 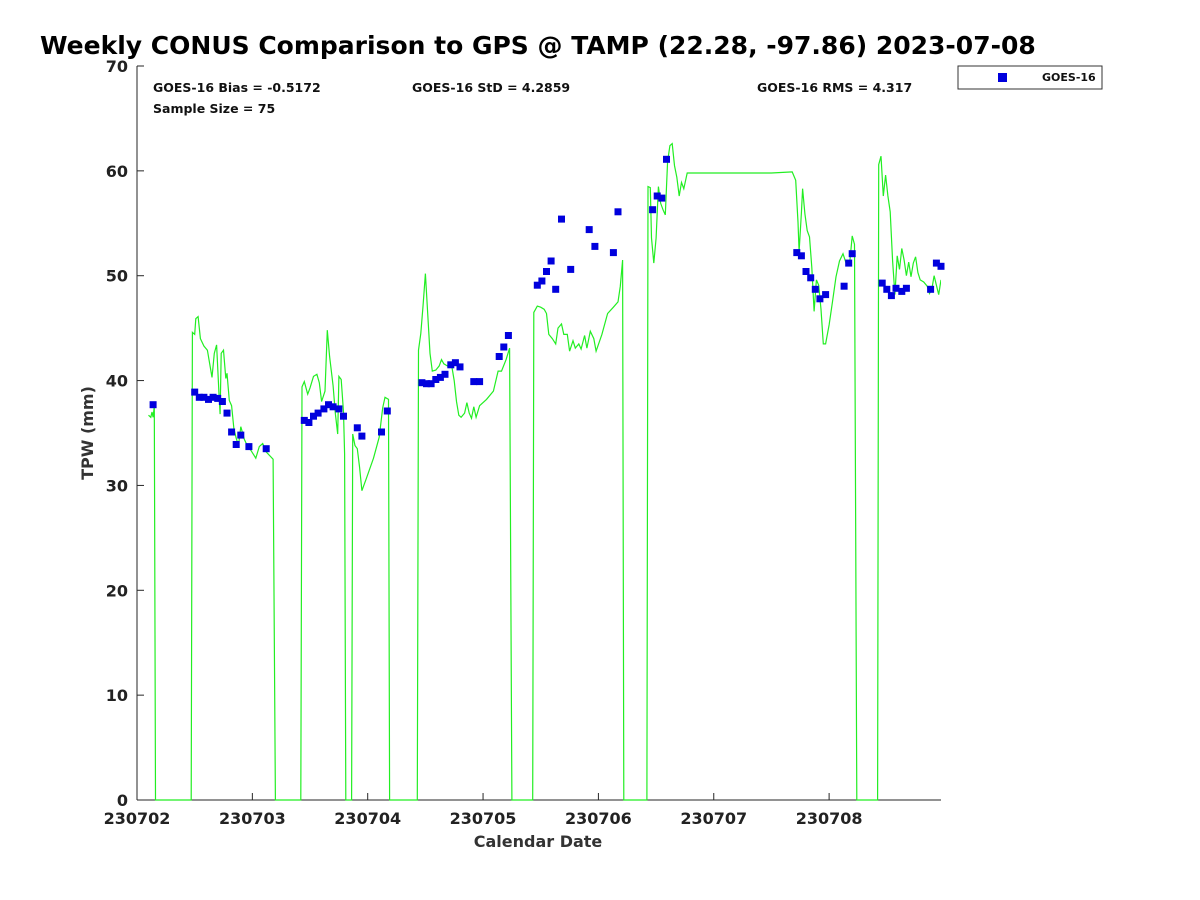 What do you see at coordinates (117, 590) in the screenshot?
I see `y-tick-label: 20` at bounding box center [117, 590].